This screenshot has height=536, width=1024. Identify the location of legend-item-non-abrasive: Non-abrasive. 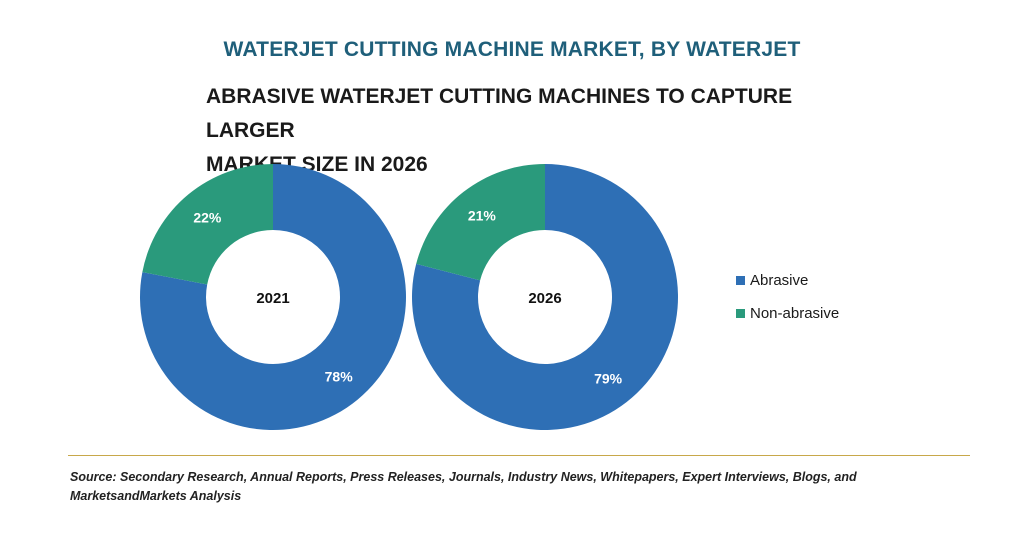
(787, 313).